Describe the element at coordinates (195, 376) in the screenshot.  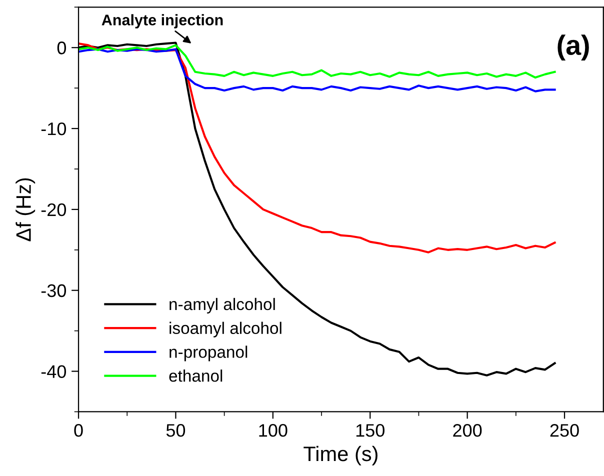
I see `legend-label: ethanol` at that location.